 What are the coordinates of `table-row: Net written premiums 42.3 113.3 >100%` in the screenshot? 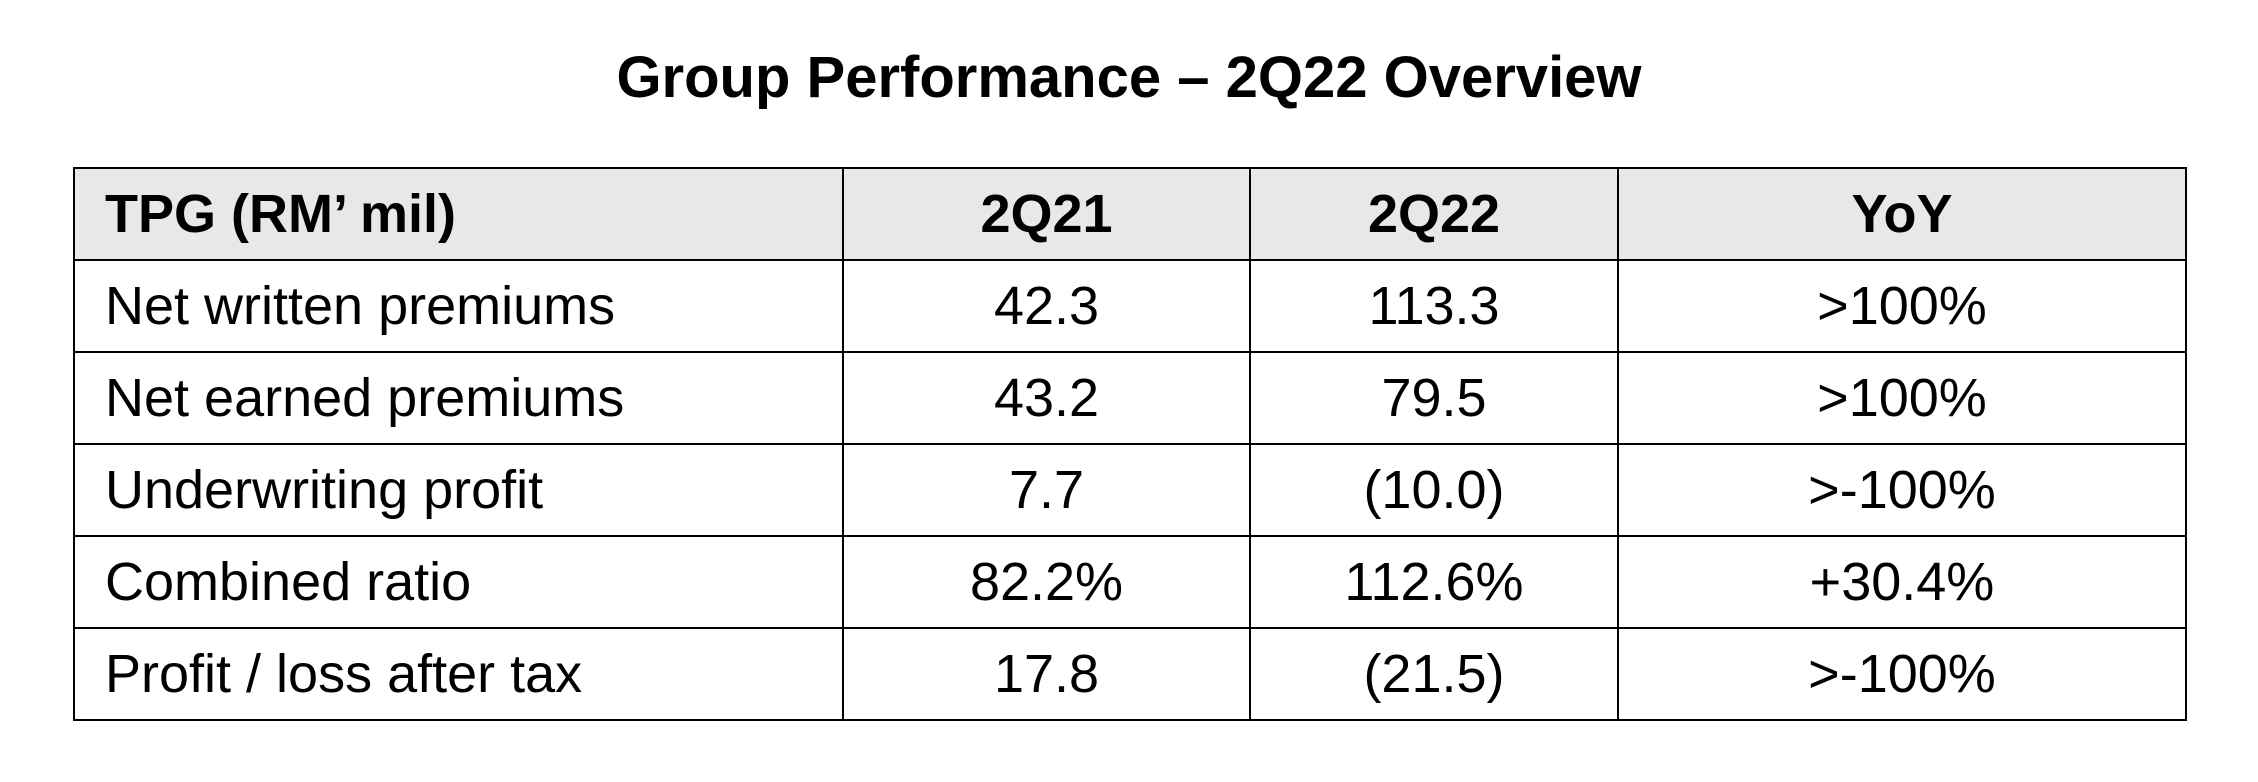 It's located at (1130, 306).